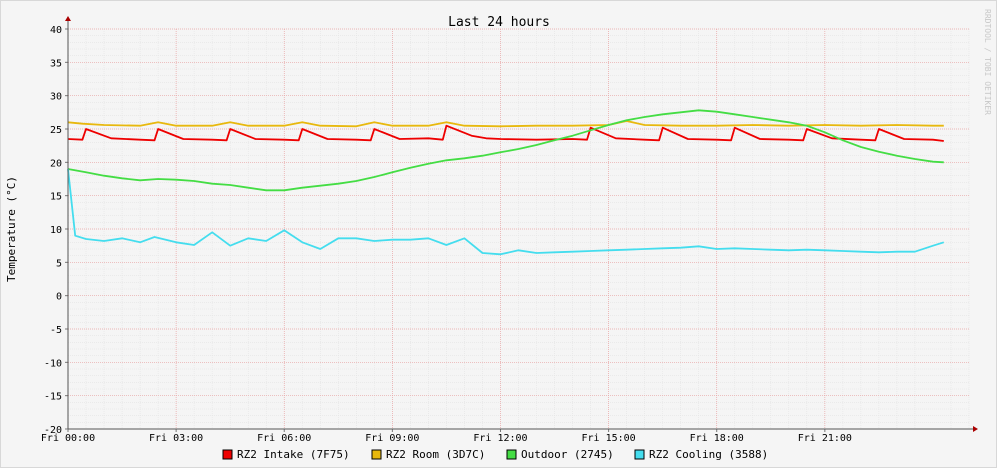  Describe the element at coordinates (59, 263) in the screenshot. I see `y-tick-label: 5` at that location.